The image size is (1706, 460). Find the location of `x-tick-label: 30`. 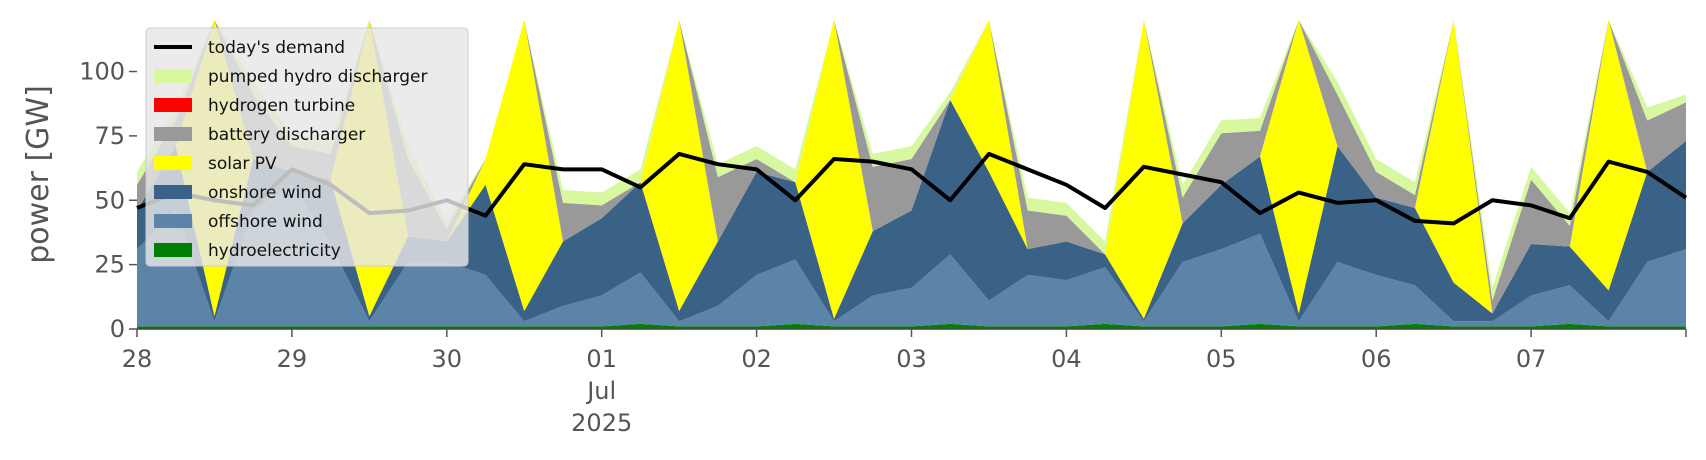

x-tick-label: 30 is located at coordinates (447, 359).